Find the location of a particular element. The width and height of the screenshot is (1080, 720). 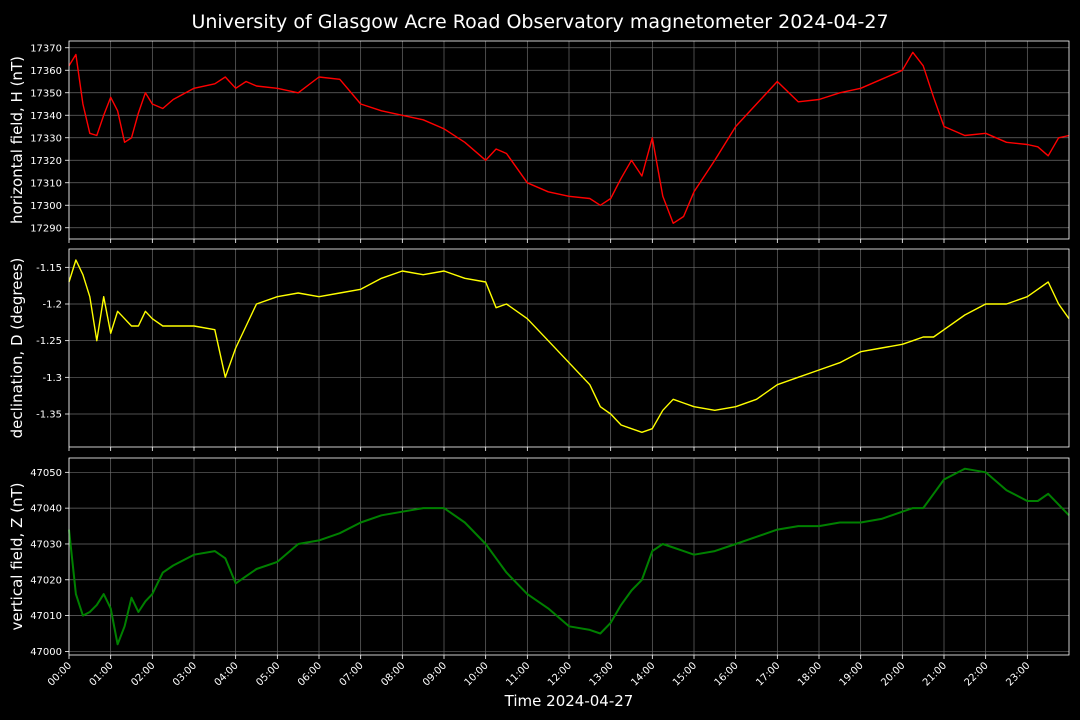

x-tick-label: 18:00 is located at coordinates (810, 674).